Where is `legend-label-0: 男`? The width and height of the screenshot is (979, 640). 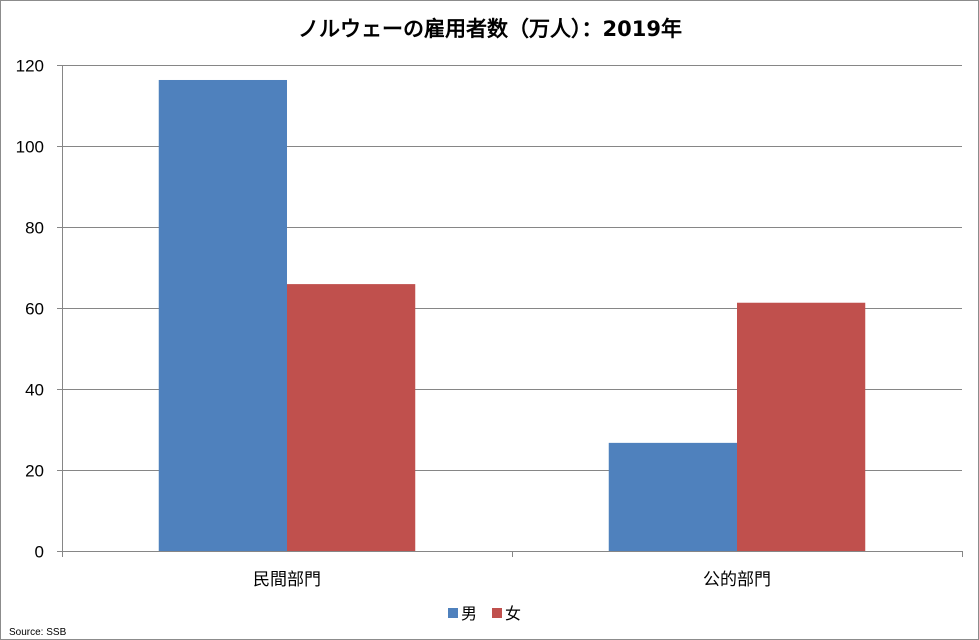
legend-label-0: 男 is located at coordinates (469, 613).